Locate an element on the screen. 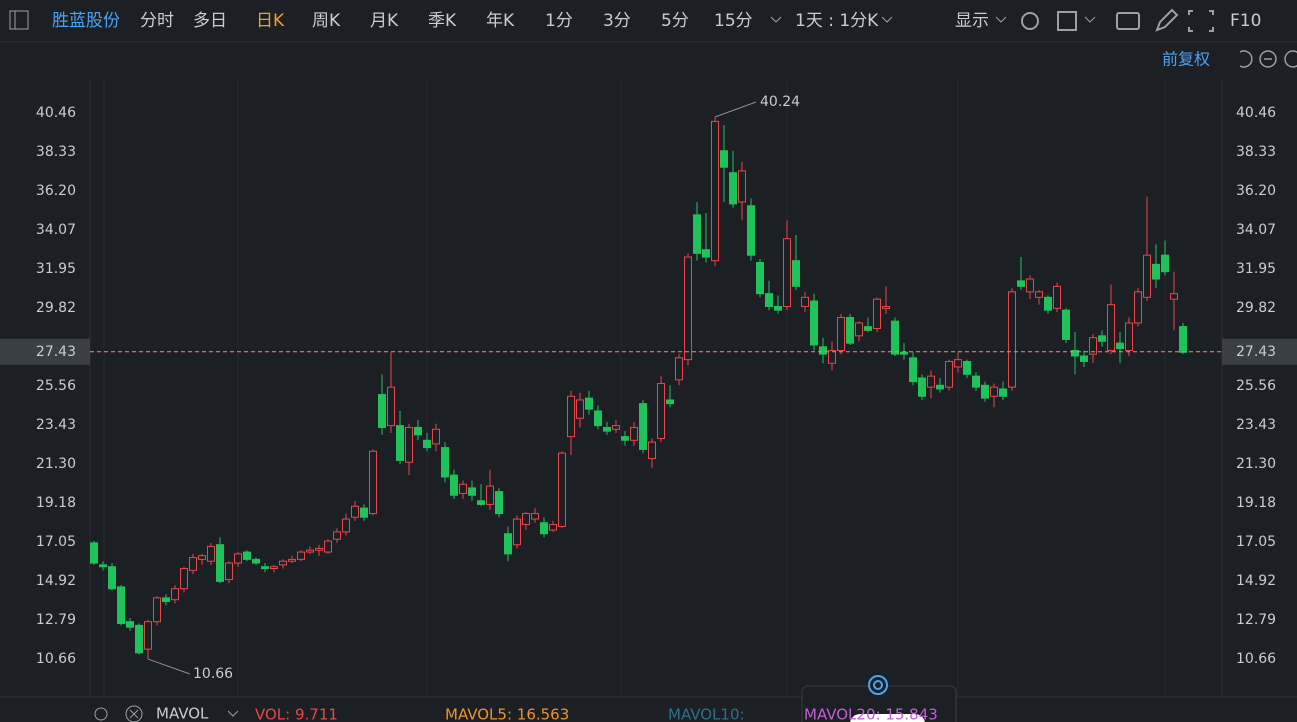  popup-icon is located at coordinates (878, 685).